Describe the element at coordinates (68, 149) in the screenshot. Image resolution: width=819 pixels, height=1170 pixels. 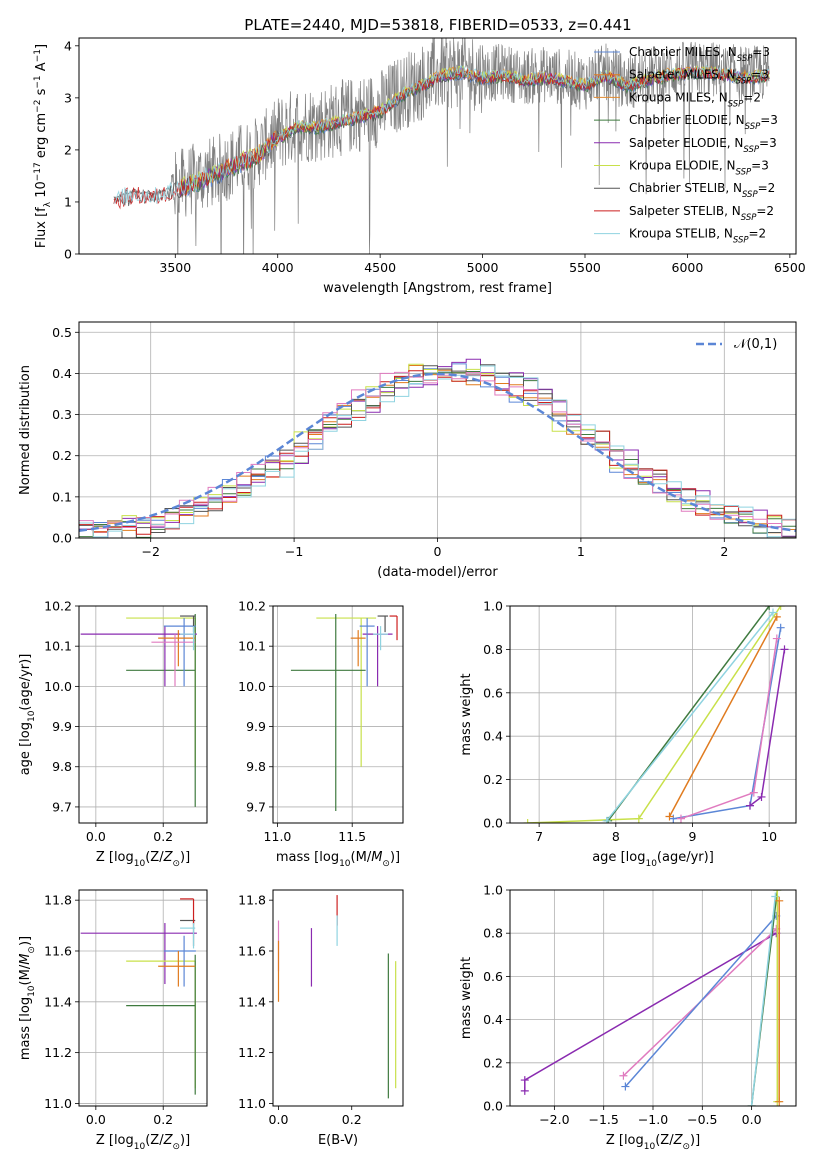
I see `y-tick-label: 2` at that location.